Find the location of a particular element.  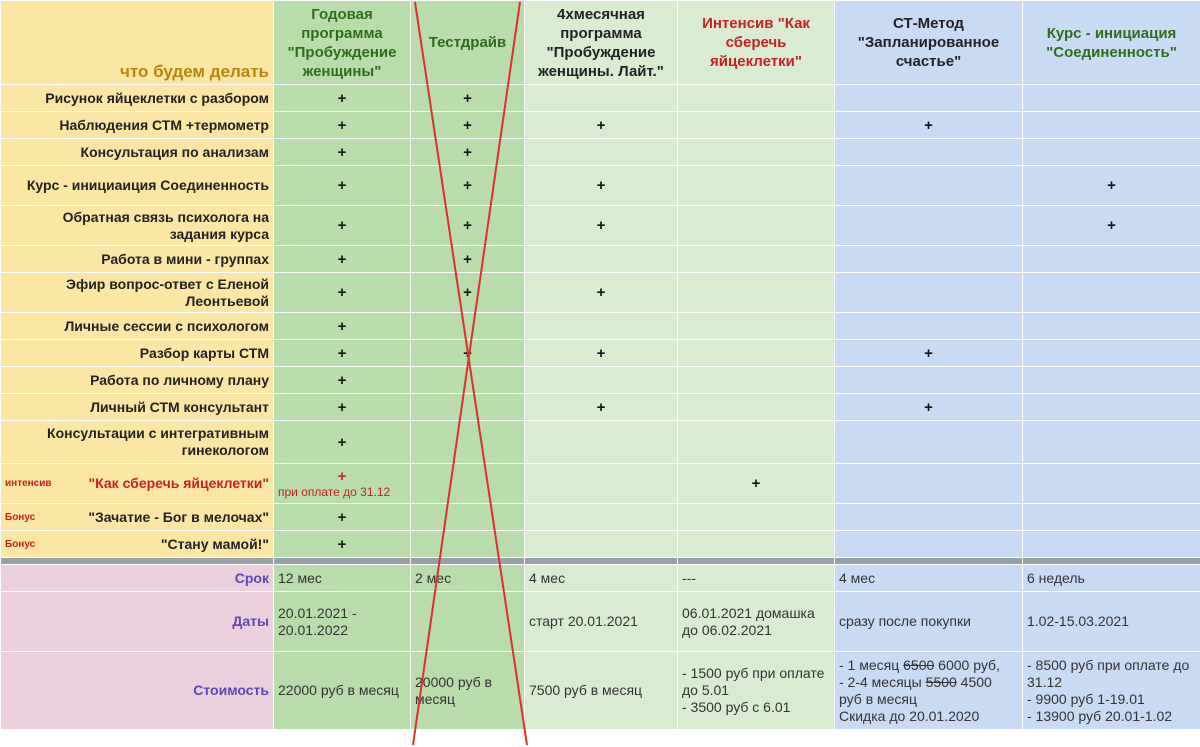

feature-row: Личный СТМ консультант + + + is located at coordinates (600, 407).